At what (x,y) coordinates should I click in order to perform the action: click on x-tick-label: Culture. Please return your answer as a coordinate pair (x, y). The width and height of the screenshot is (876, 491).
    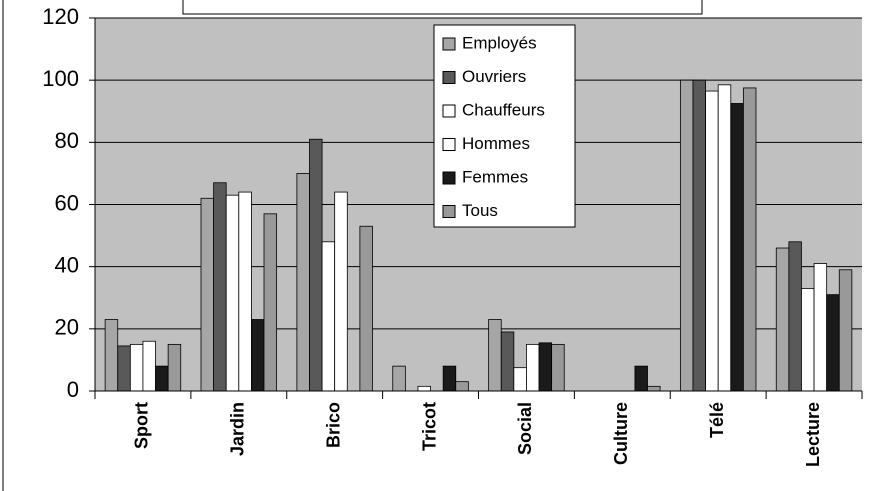
    Looking at the image, I should click on (621, 433).